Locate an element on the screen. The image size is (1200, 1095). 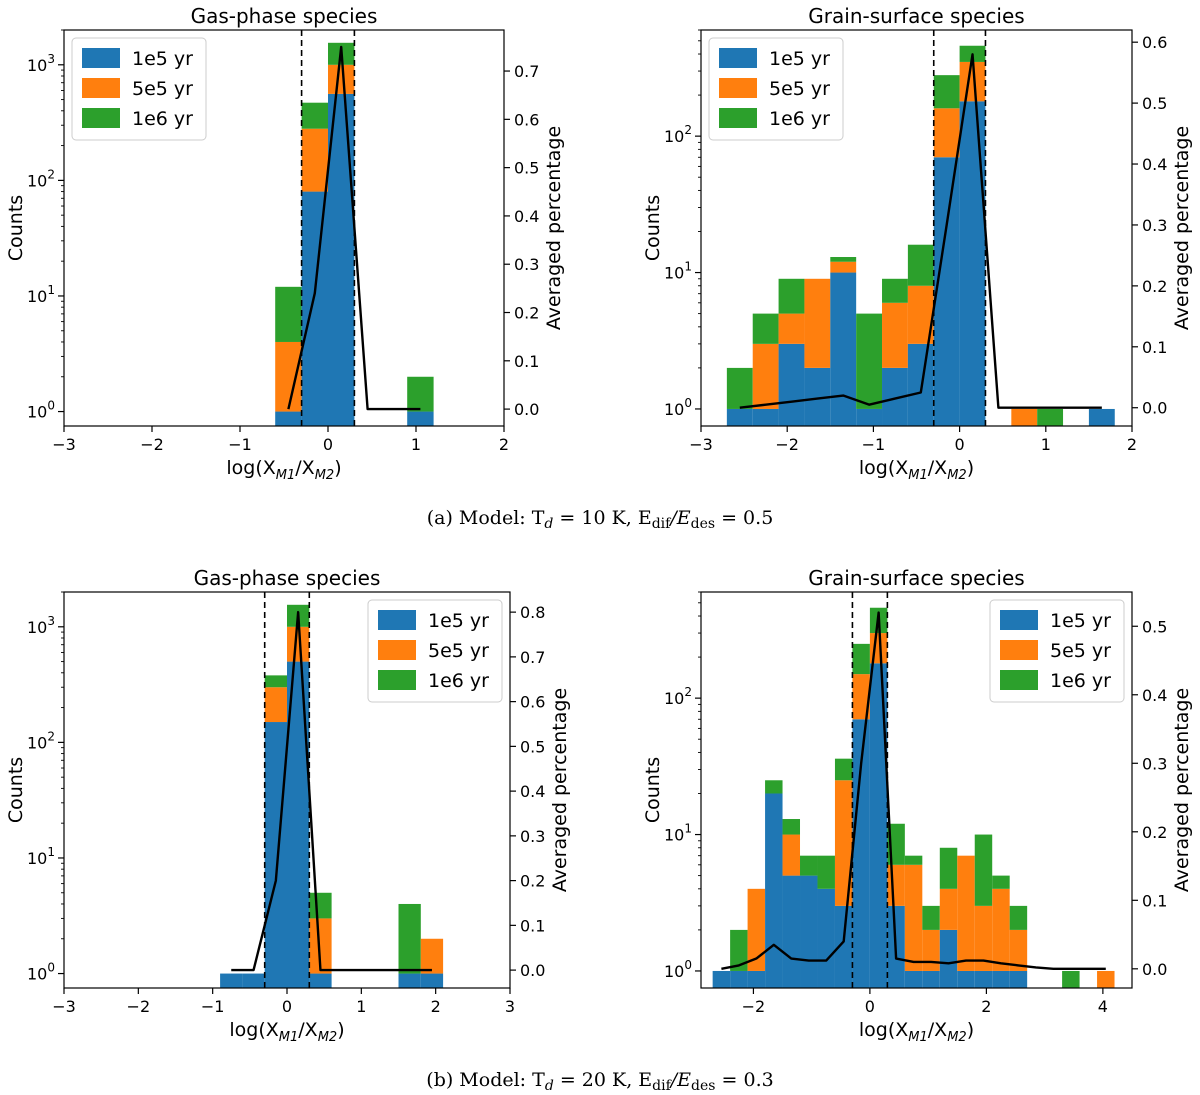
legend-label-3: 1e6 yr is located at coordinates (799, 119).